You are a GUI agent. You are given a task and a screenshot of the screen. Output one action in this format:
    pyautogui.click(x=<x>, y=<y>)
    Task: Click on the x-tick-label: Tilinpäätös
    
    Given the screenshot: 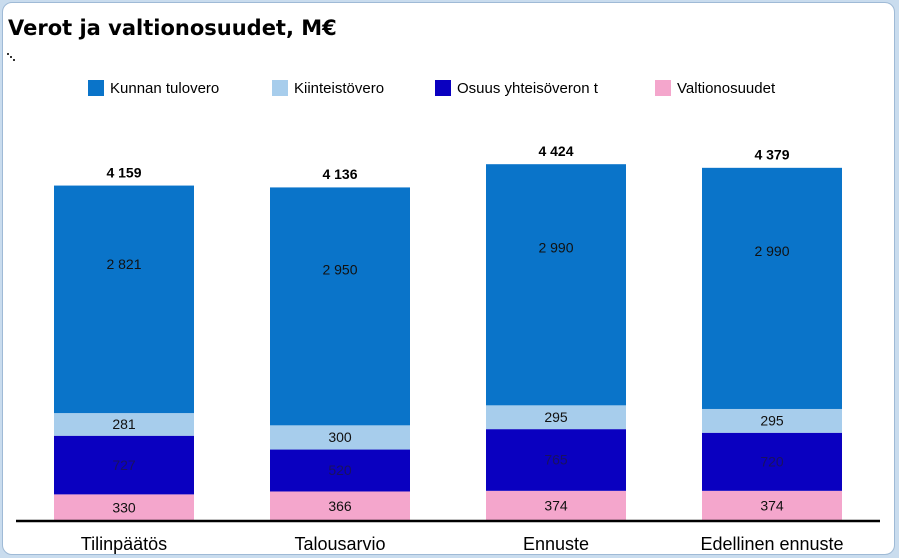 What is the action you would take?
    pyautogui.click(x=124, y=544)
    